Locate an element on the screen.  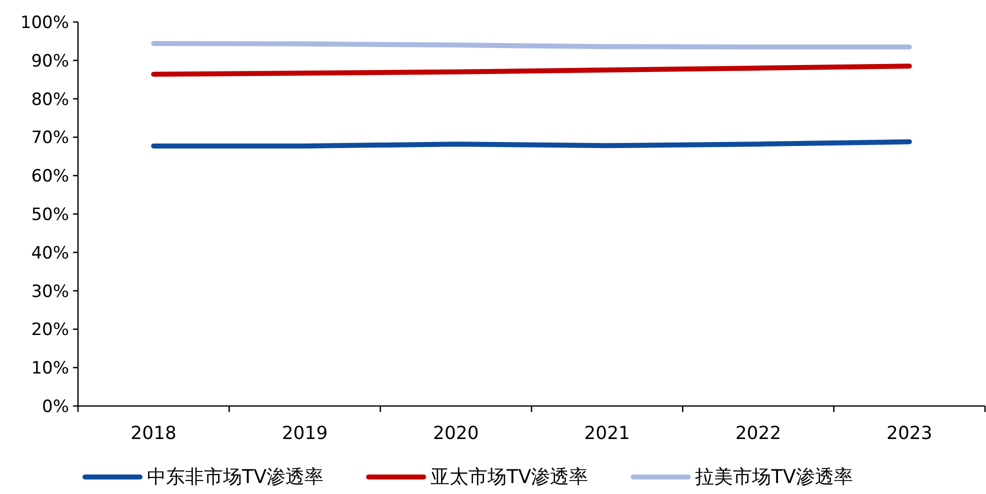
y-tick-label: 40% is located at coordinates (50, 253).